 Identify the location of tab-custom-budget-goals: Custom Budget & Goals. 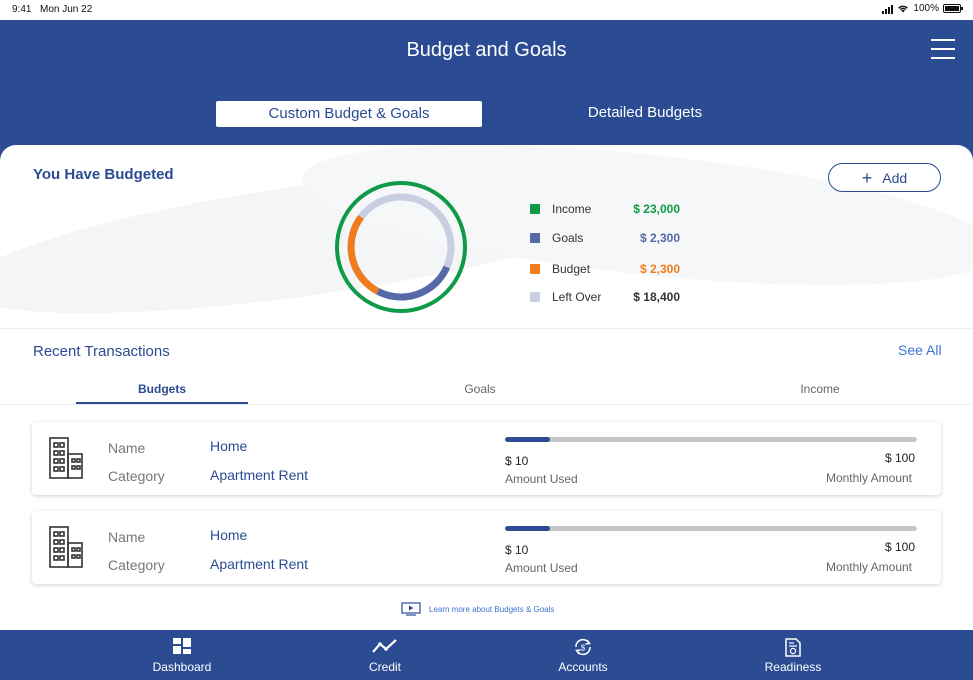
(349, 114).